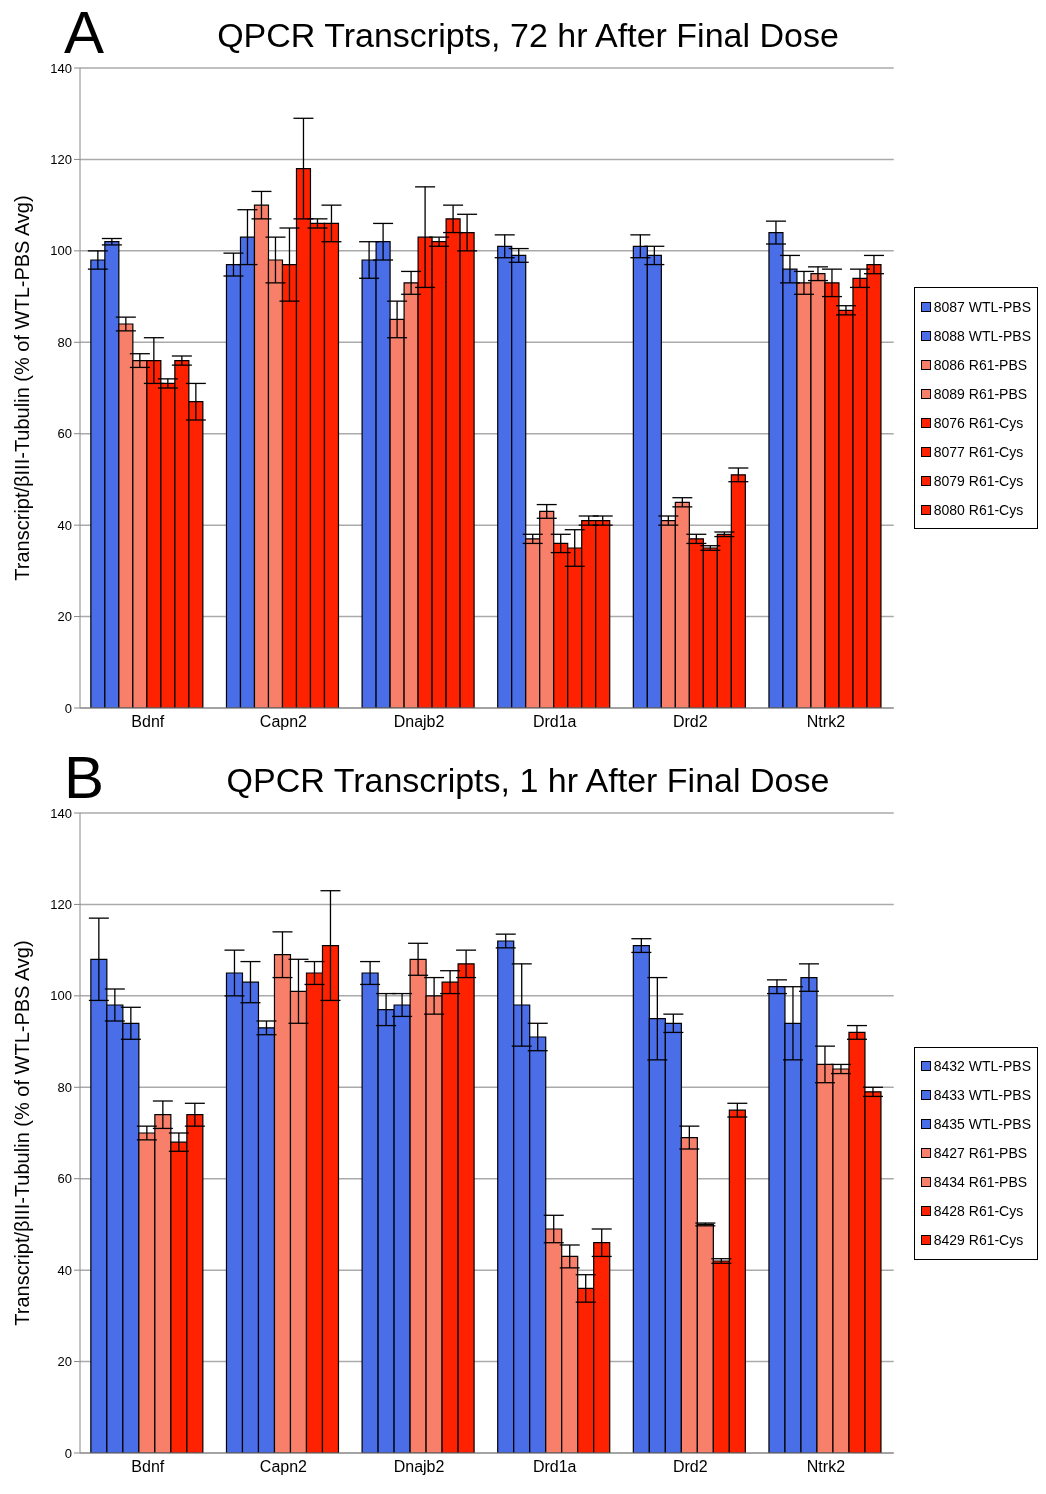  I want to click on legend-label: 8080 R61-Cys, so click(978, 509).